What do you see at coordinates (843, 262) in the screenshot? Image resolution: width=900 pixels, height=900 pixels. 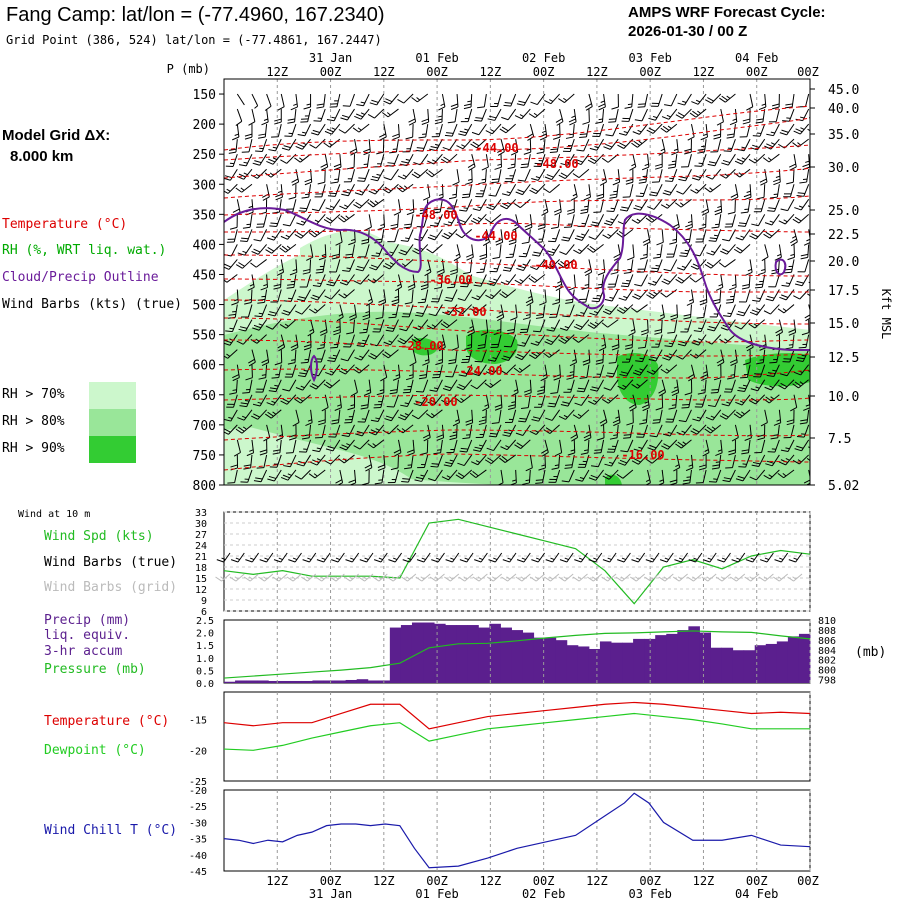 I see `kft-tick-label: 20.0` at bounding box center [843, 262].